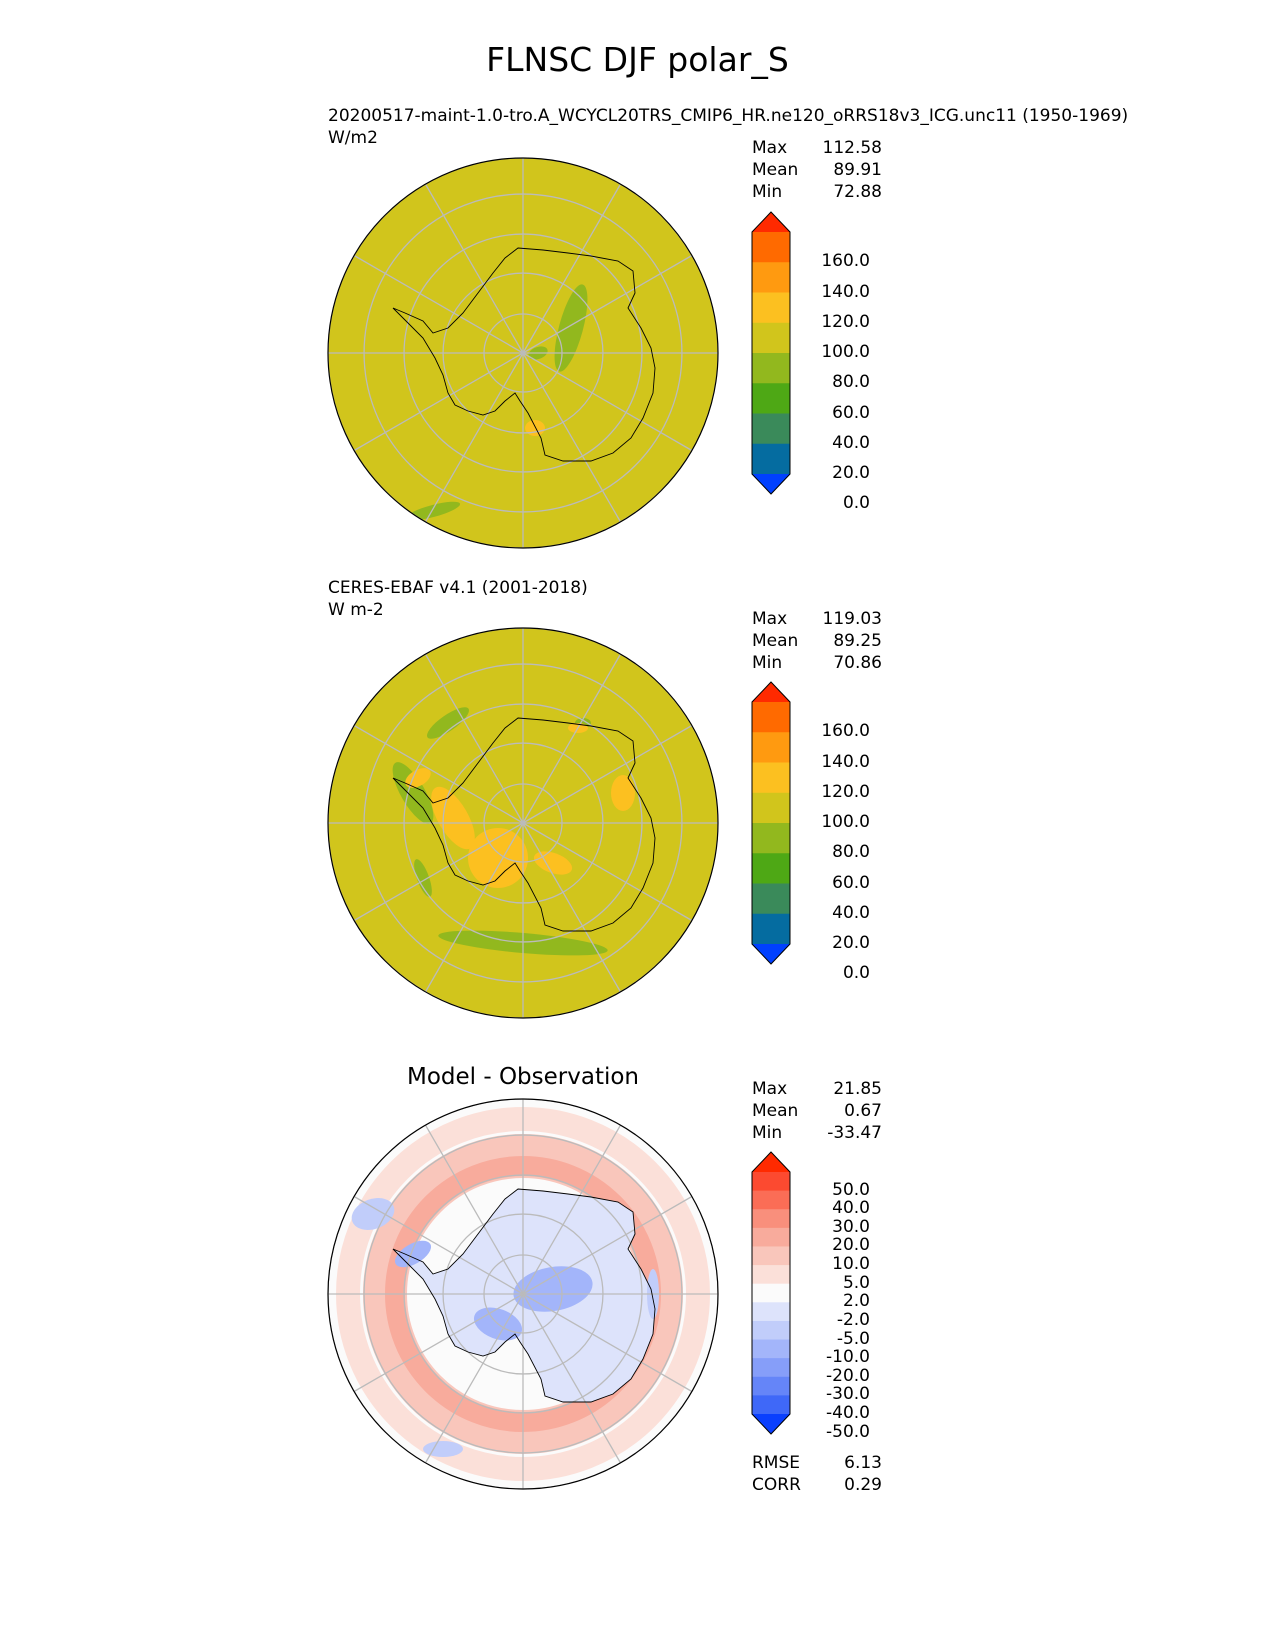 The width and height of the screenshot is (1275, 1650). What do you see at coordinates (520, 805) in the screenshot?
I see `ref-map-high-region` at bounding box center [520, 805].